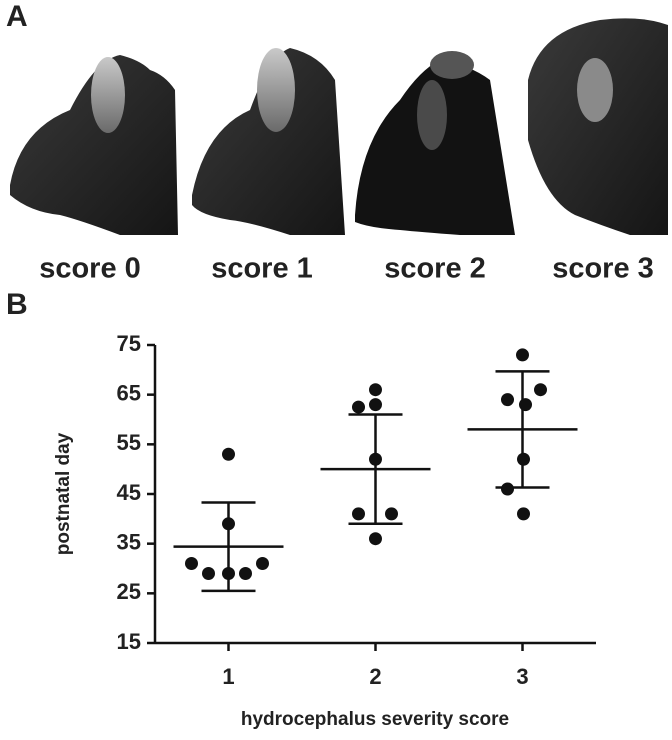 This screenshot has height=740, width=672. What do you see at coordinates (375, 676) in the screenshot?
I see `x-tick-label: 2` at bounding box center [375, 676].